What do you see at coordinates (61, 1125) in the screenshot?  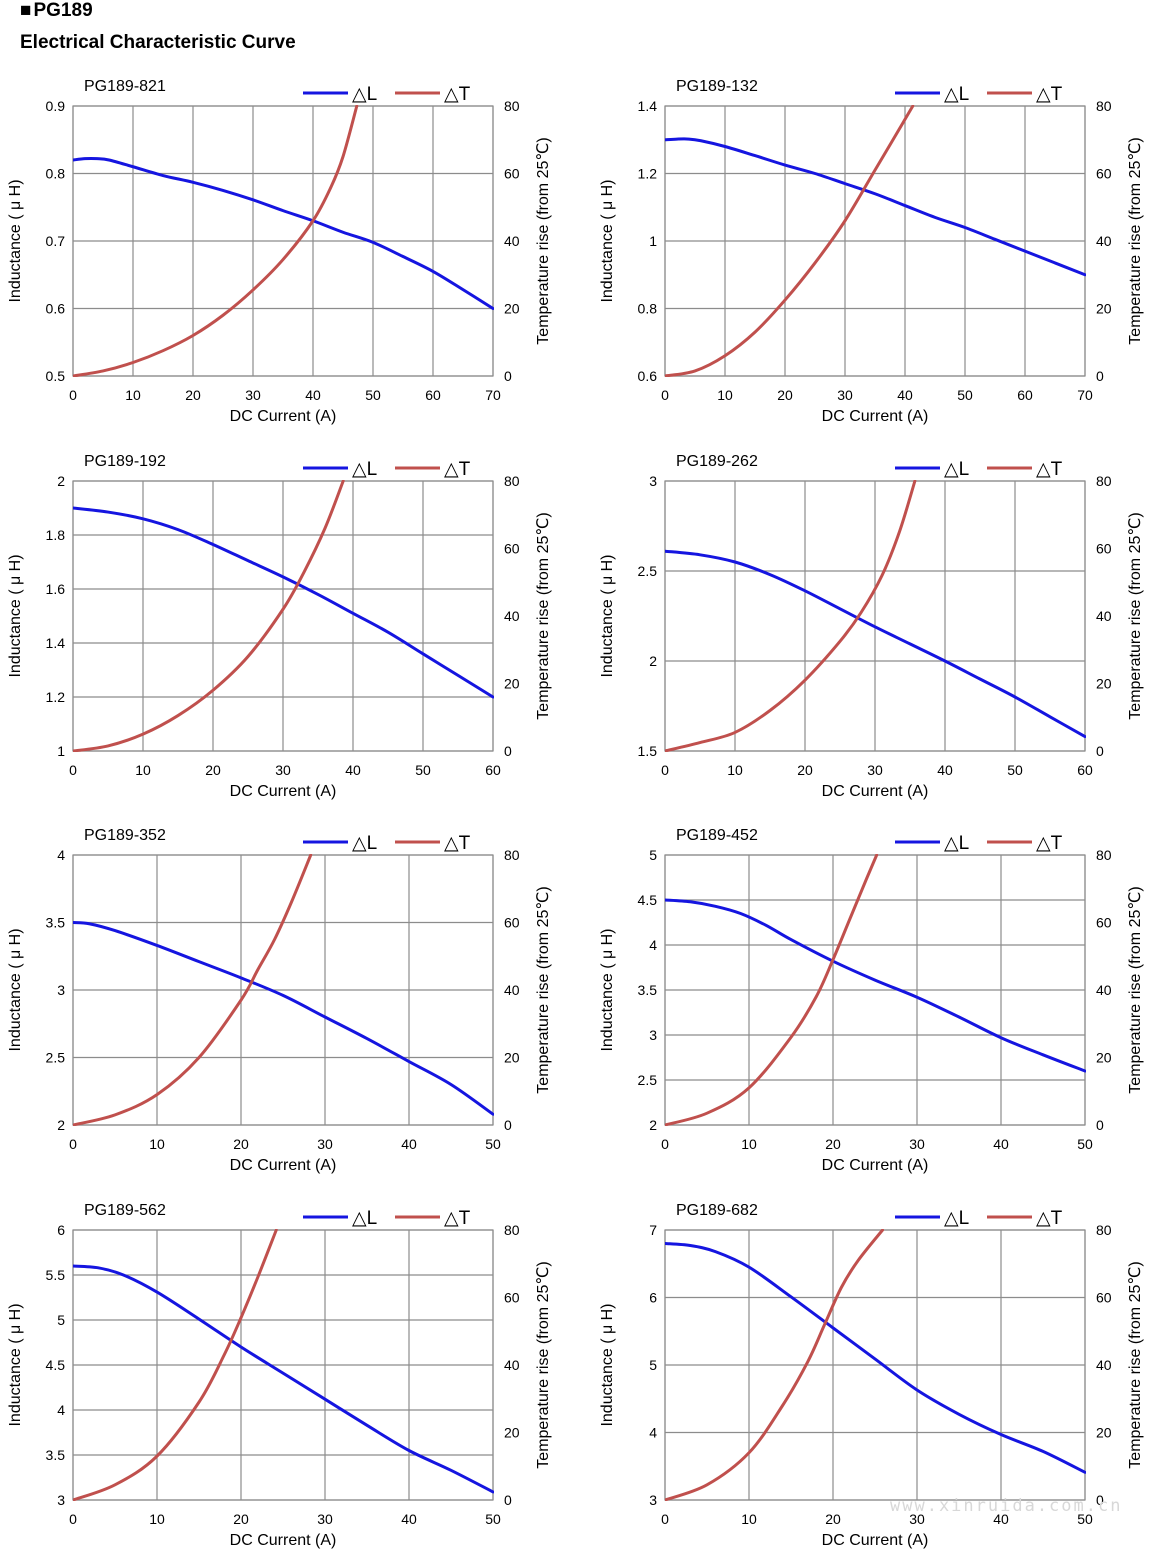 I see `y-tick-label: 2` at bounding box center [61, 1125].